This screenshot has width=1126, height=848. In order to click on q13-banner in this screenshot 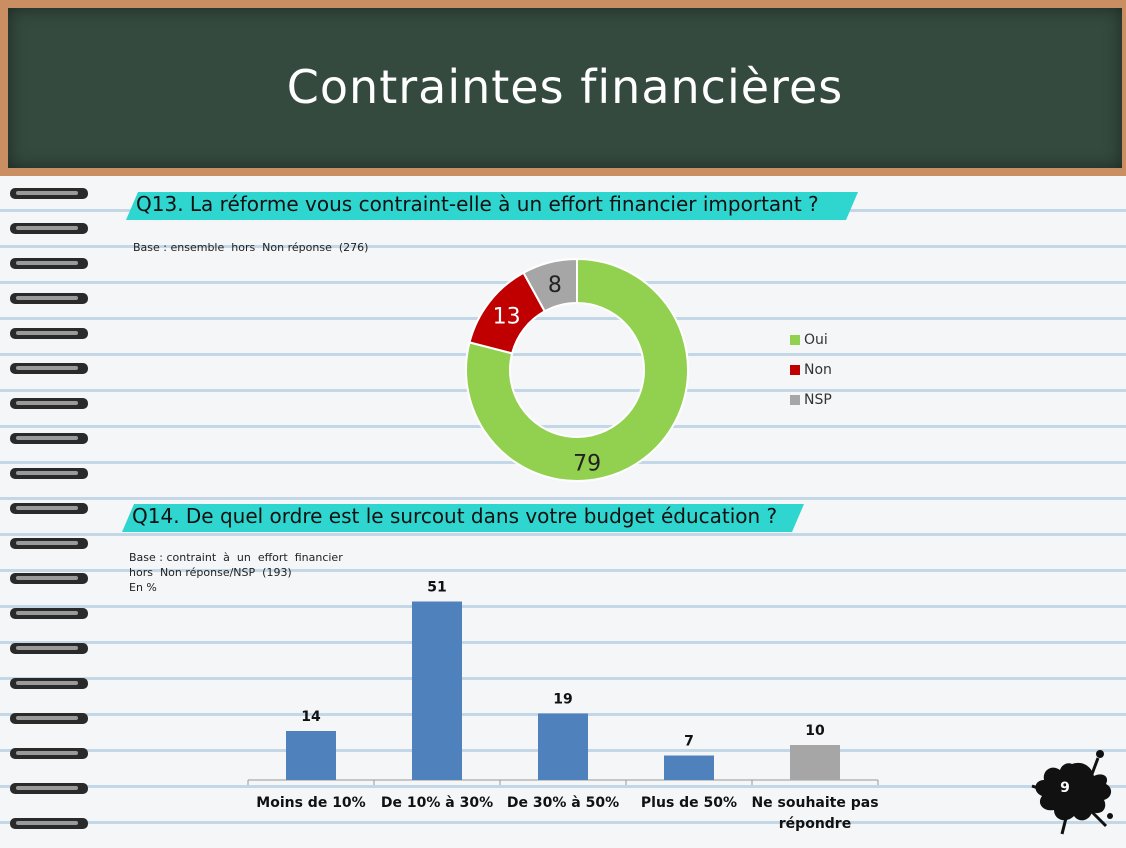, I will do `click(492, 206)`.